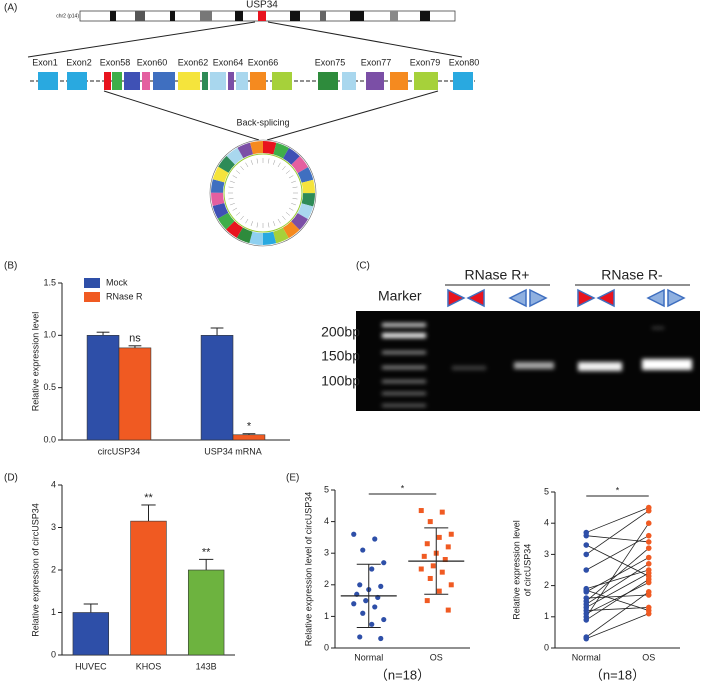  I want to click on y-axis-label: of circUSP34, so click(527, 570).